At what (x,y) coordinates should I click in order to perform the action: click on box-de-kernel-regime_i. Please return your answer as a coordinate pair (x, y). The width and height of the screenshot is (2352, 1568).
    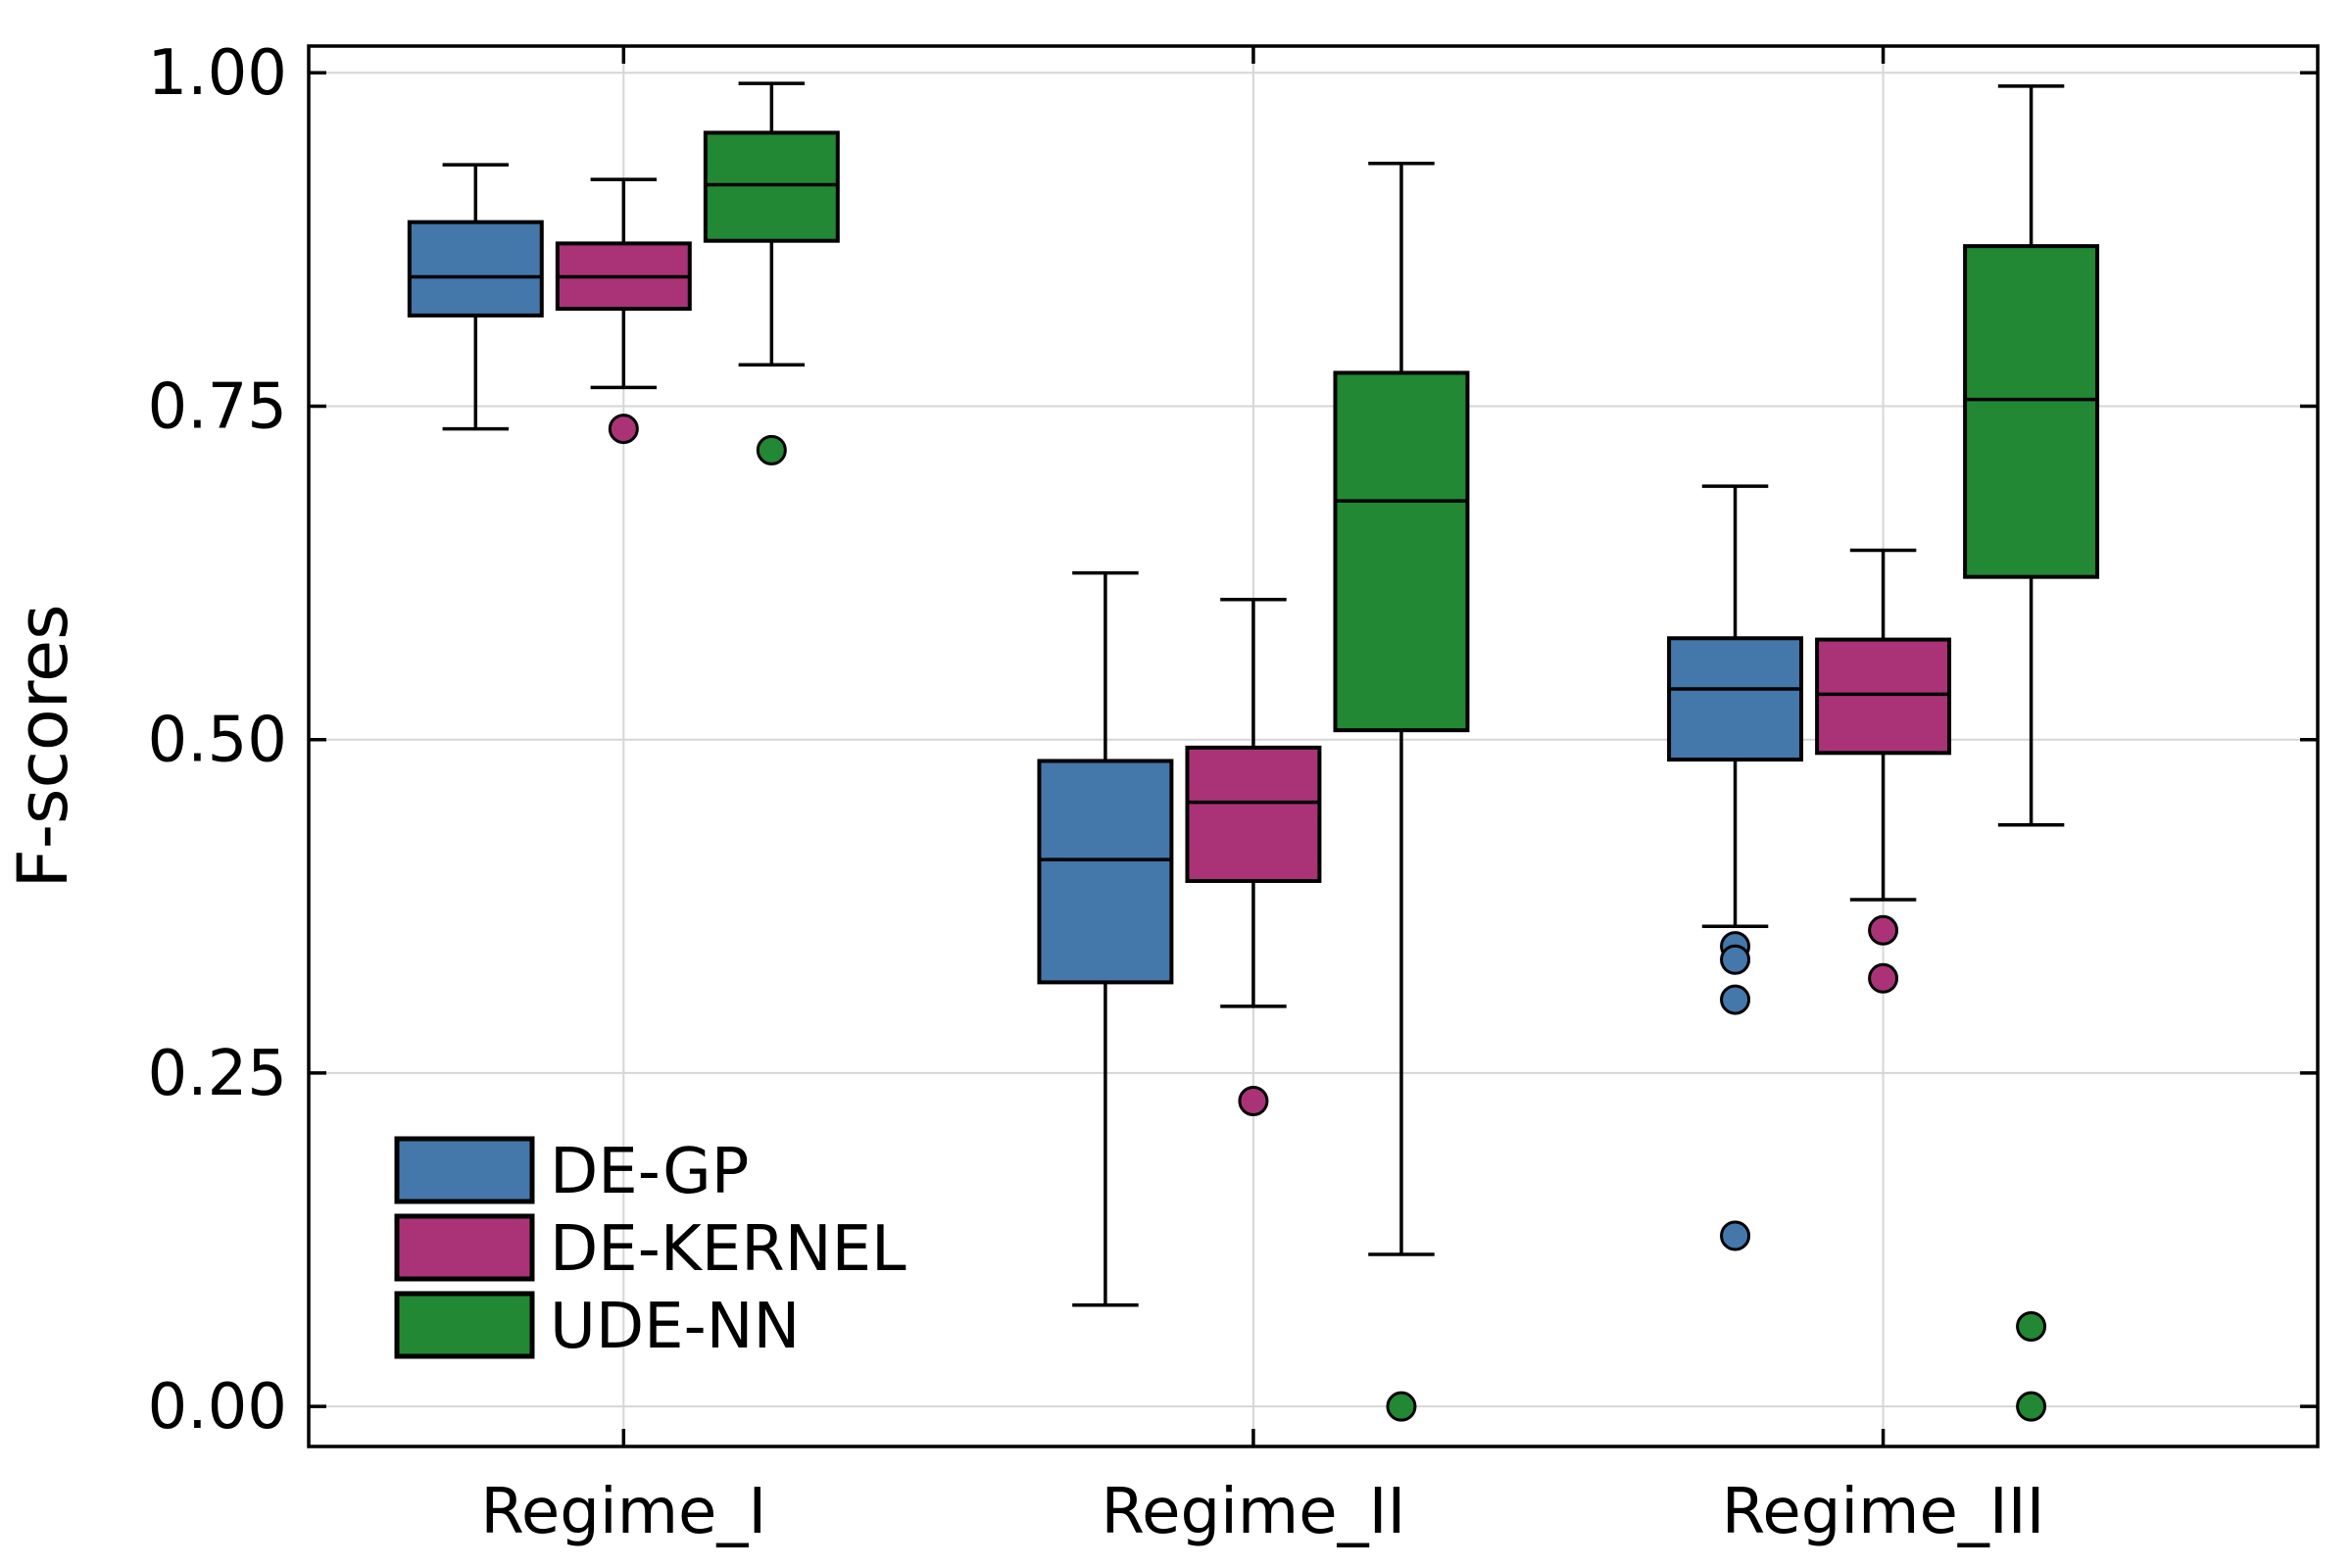
    Looking at the image, I should click on (623, 311).